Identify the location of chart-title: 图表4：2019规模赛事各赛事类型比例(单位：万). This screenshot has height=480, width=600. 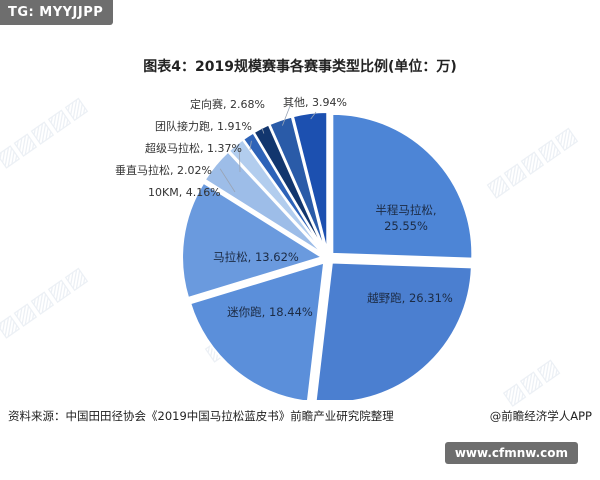
(300, 67).